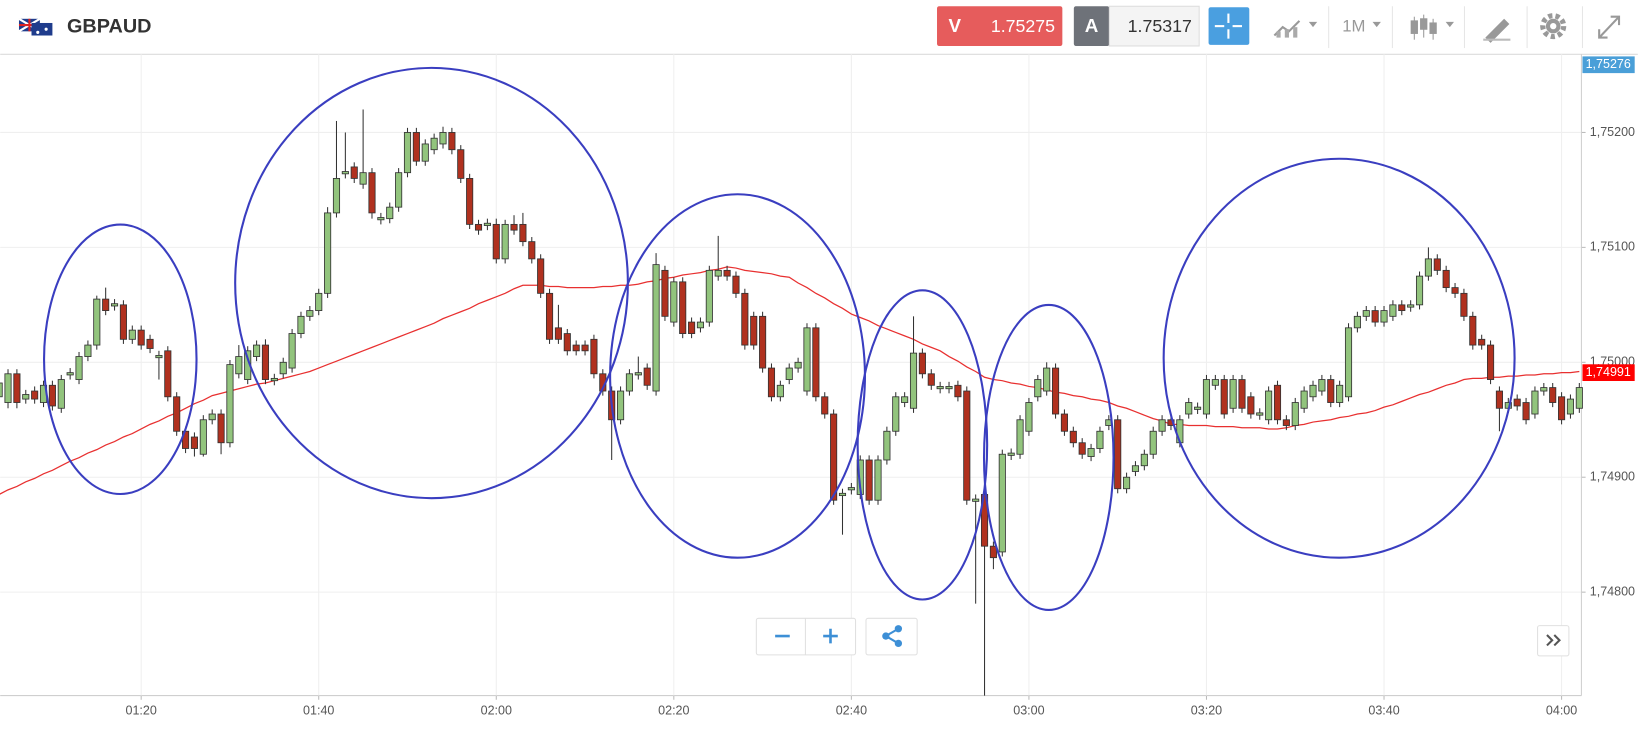  I want to click on symbol: GBPAUD, so click(109, 26).